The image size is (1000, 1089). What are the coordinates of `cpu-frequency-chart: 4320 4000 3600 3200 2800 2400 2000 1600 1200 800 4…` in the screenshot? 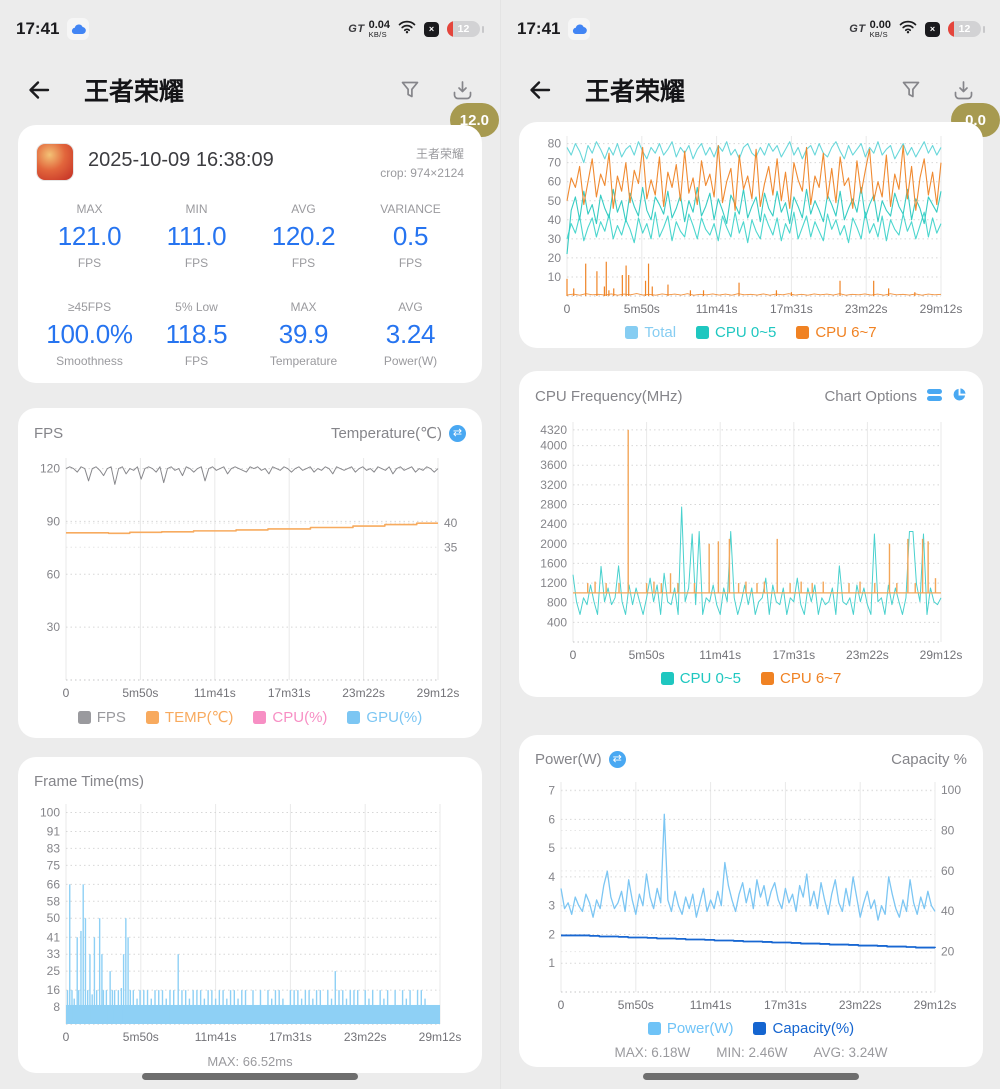 It's located at (751, 539).